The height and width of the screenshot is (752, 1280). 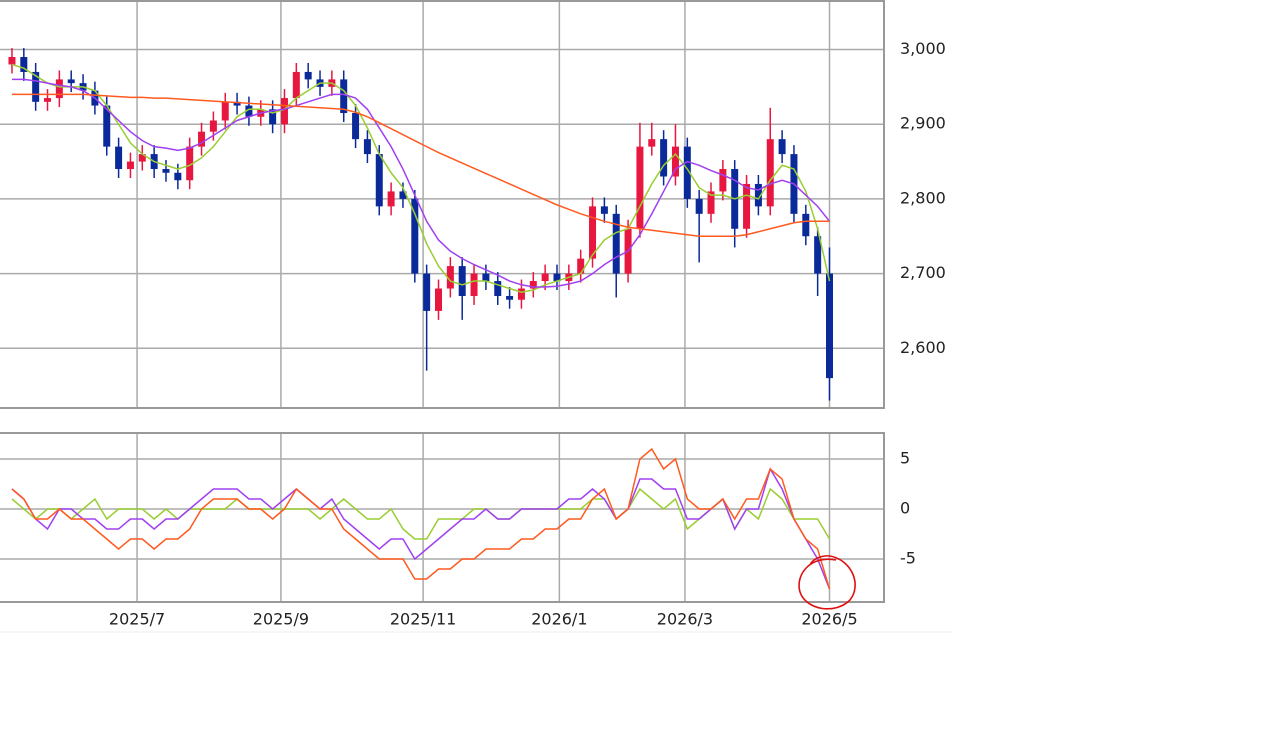 I want to click on x-tick-label: 2025/7, so click(x=137, y=619).